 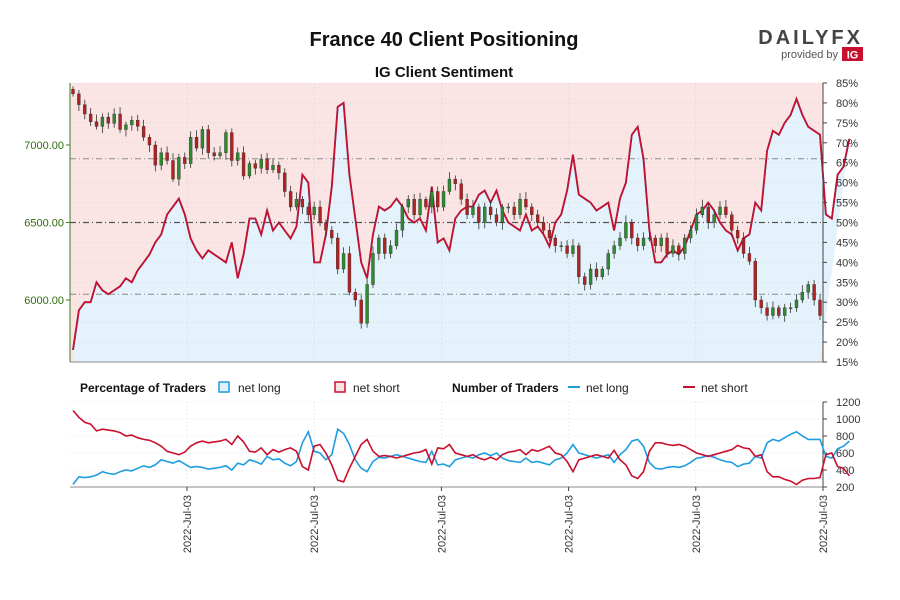 I want to click on traders-net-short-line, so click(x=461, y=447).